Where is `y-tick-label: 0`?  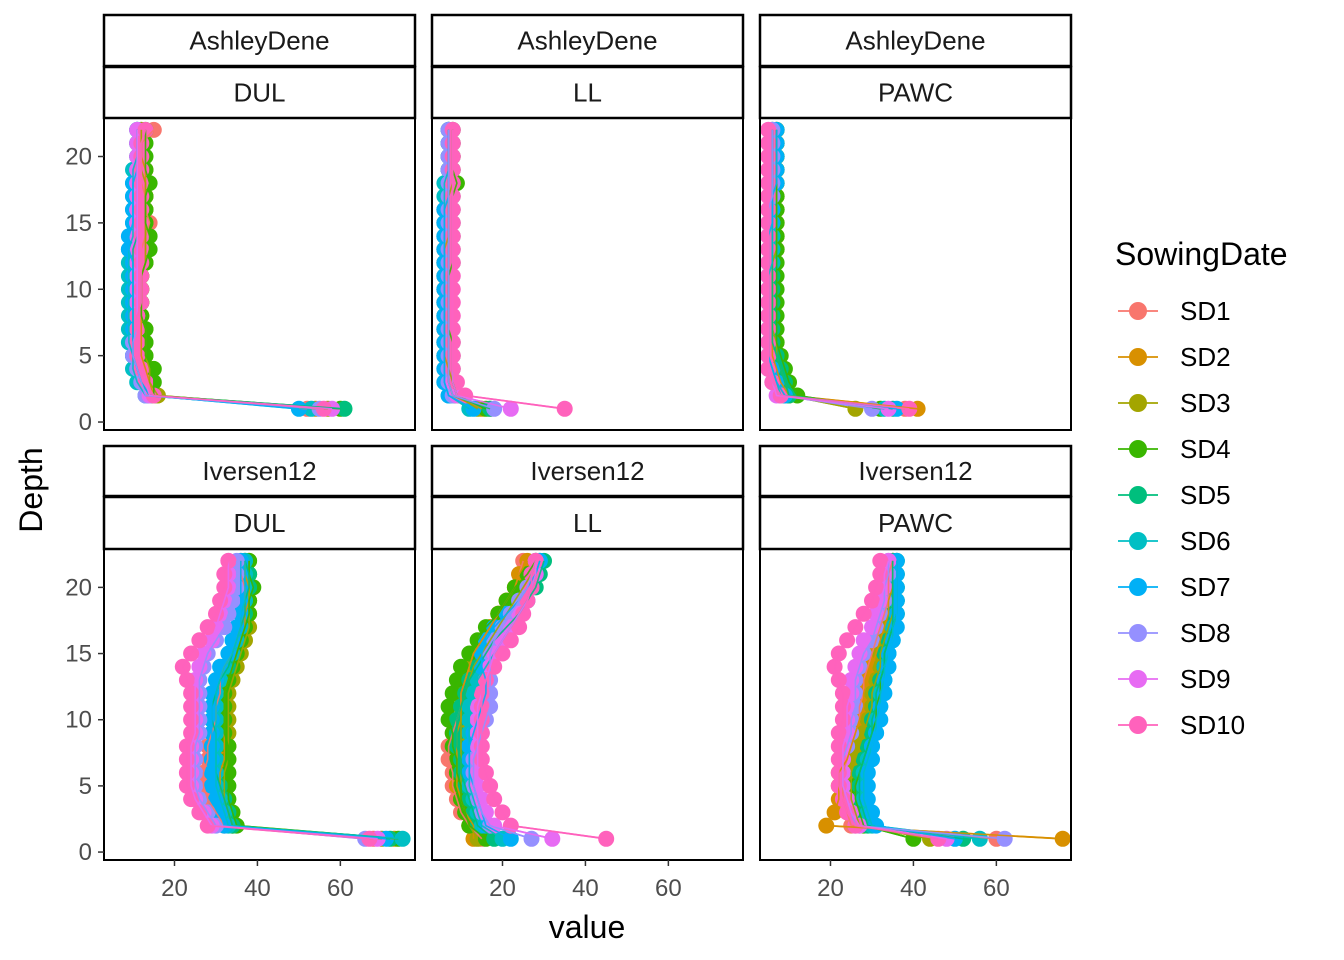 y-tick-label: 0 is located at coordinates (85, 422).